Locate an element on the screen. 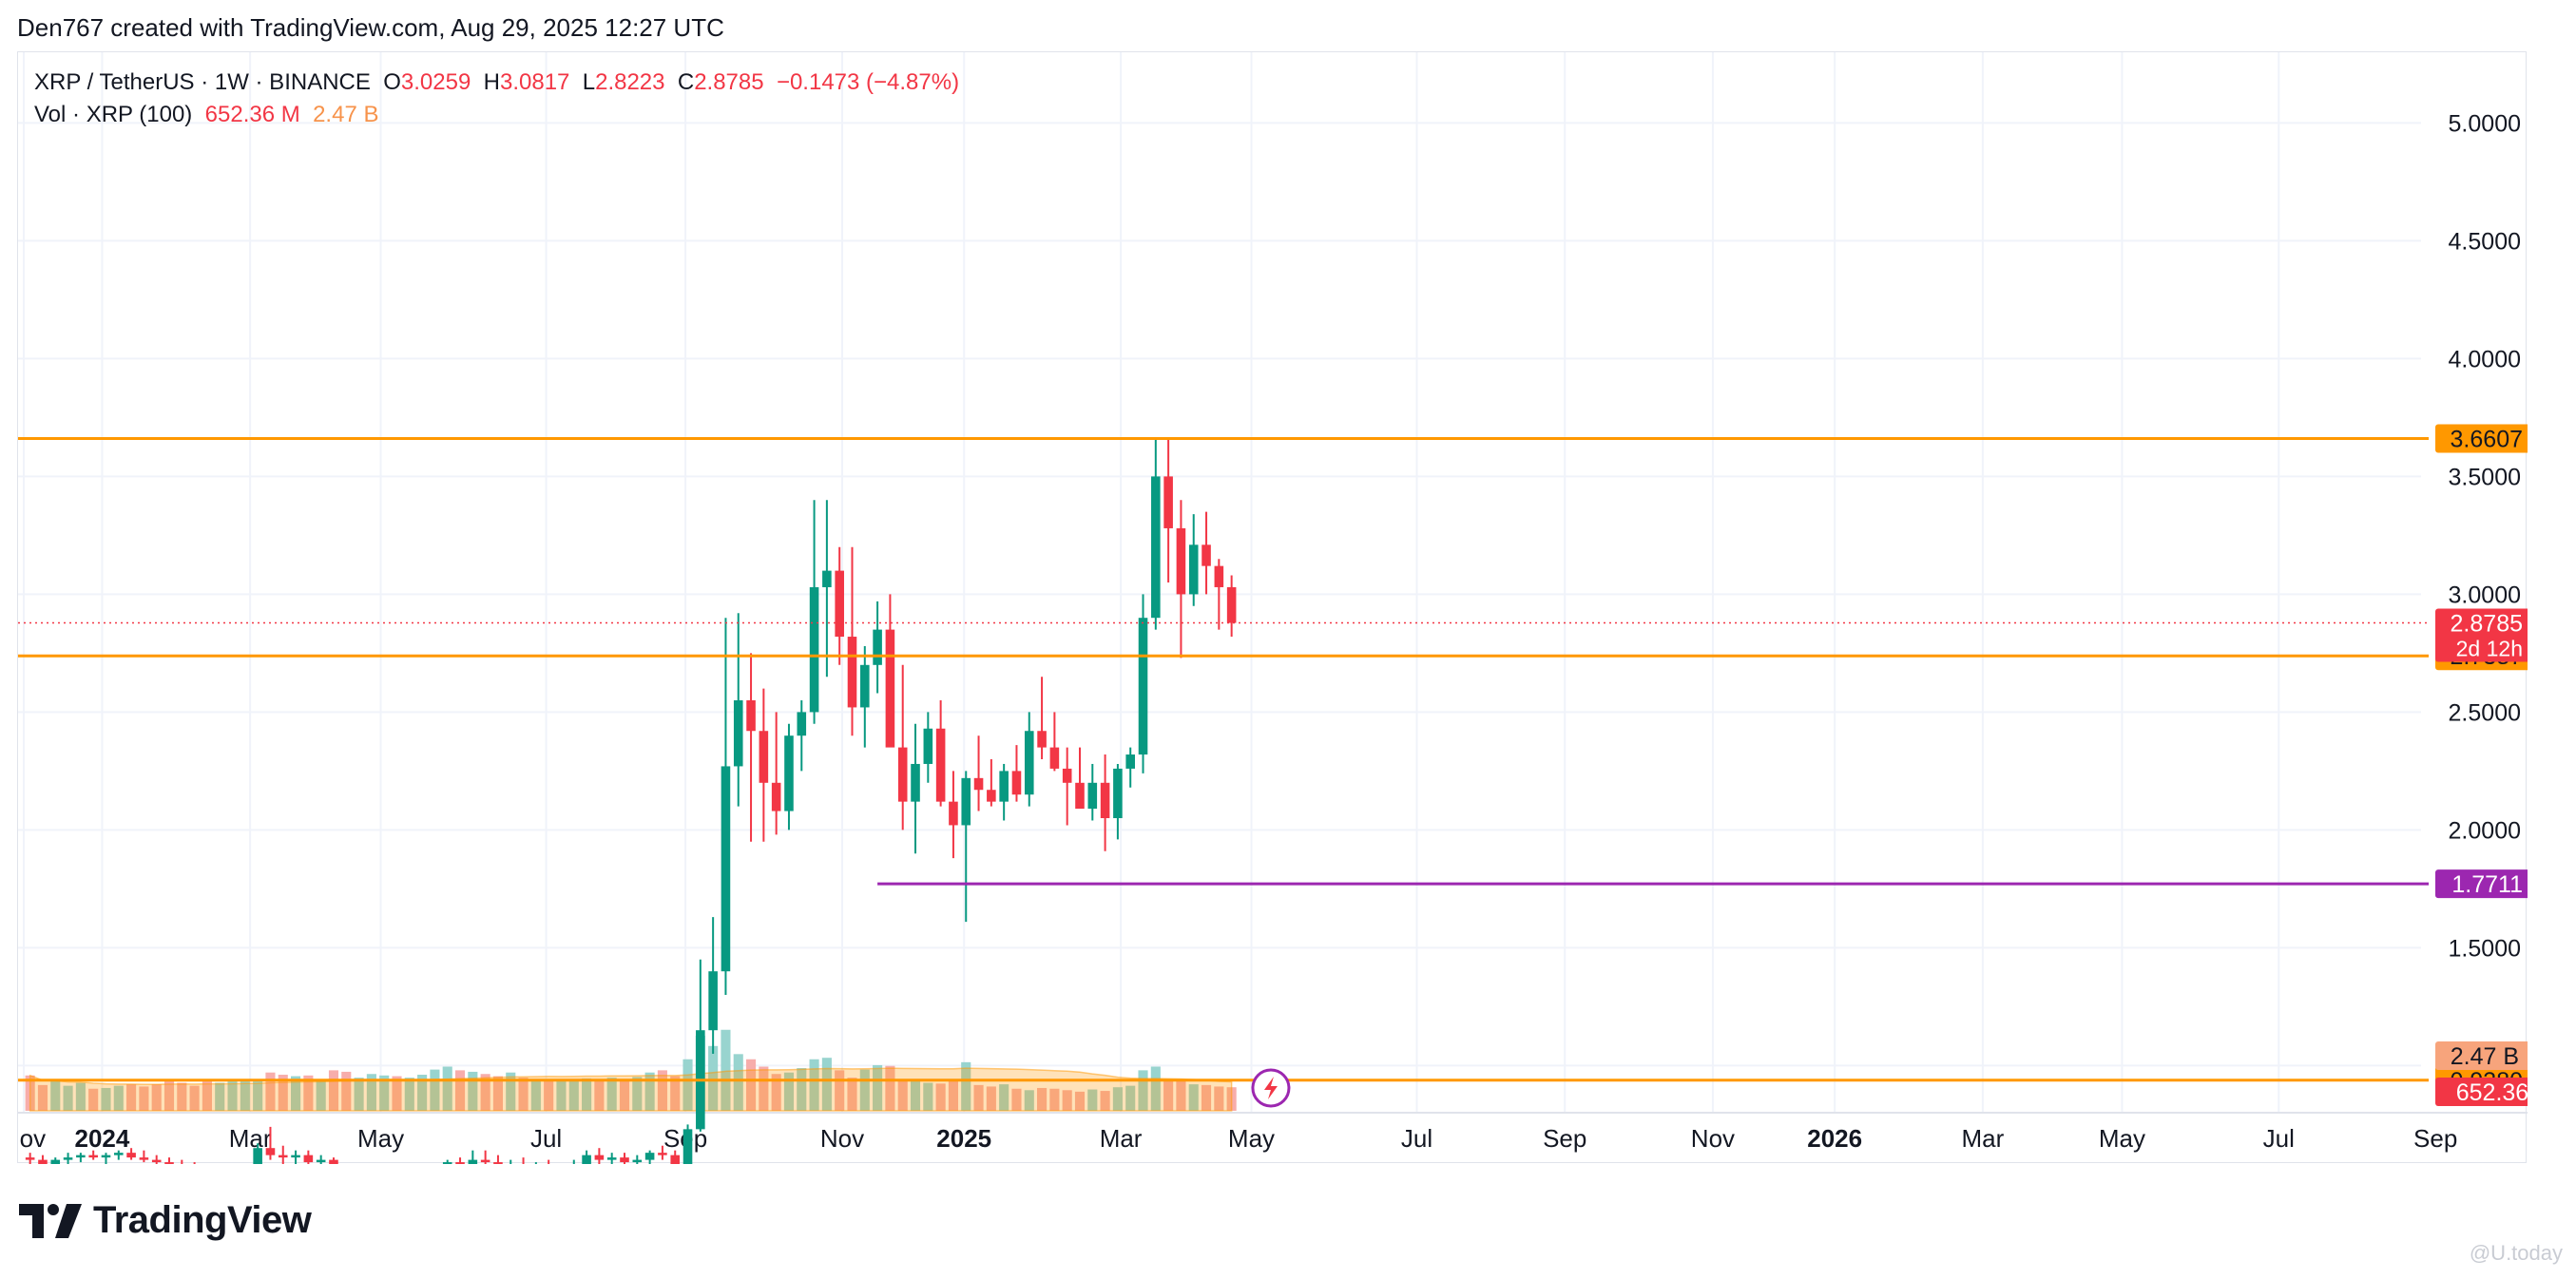 The width and height of the screenshot is (2576, 1279). high-value: 3.0817 is located at coordinates (535, 82).